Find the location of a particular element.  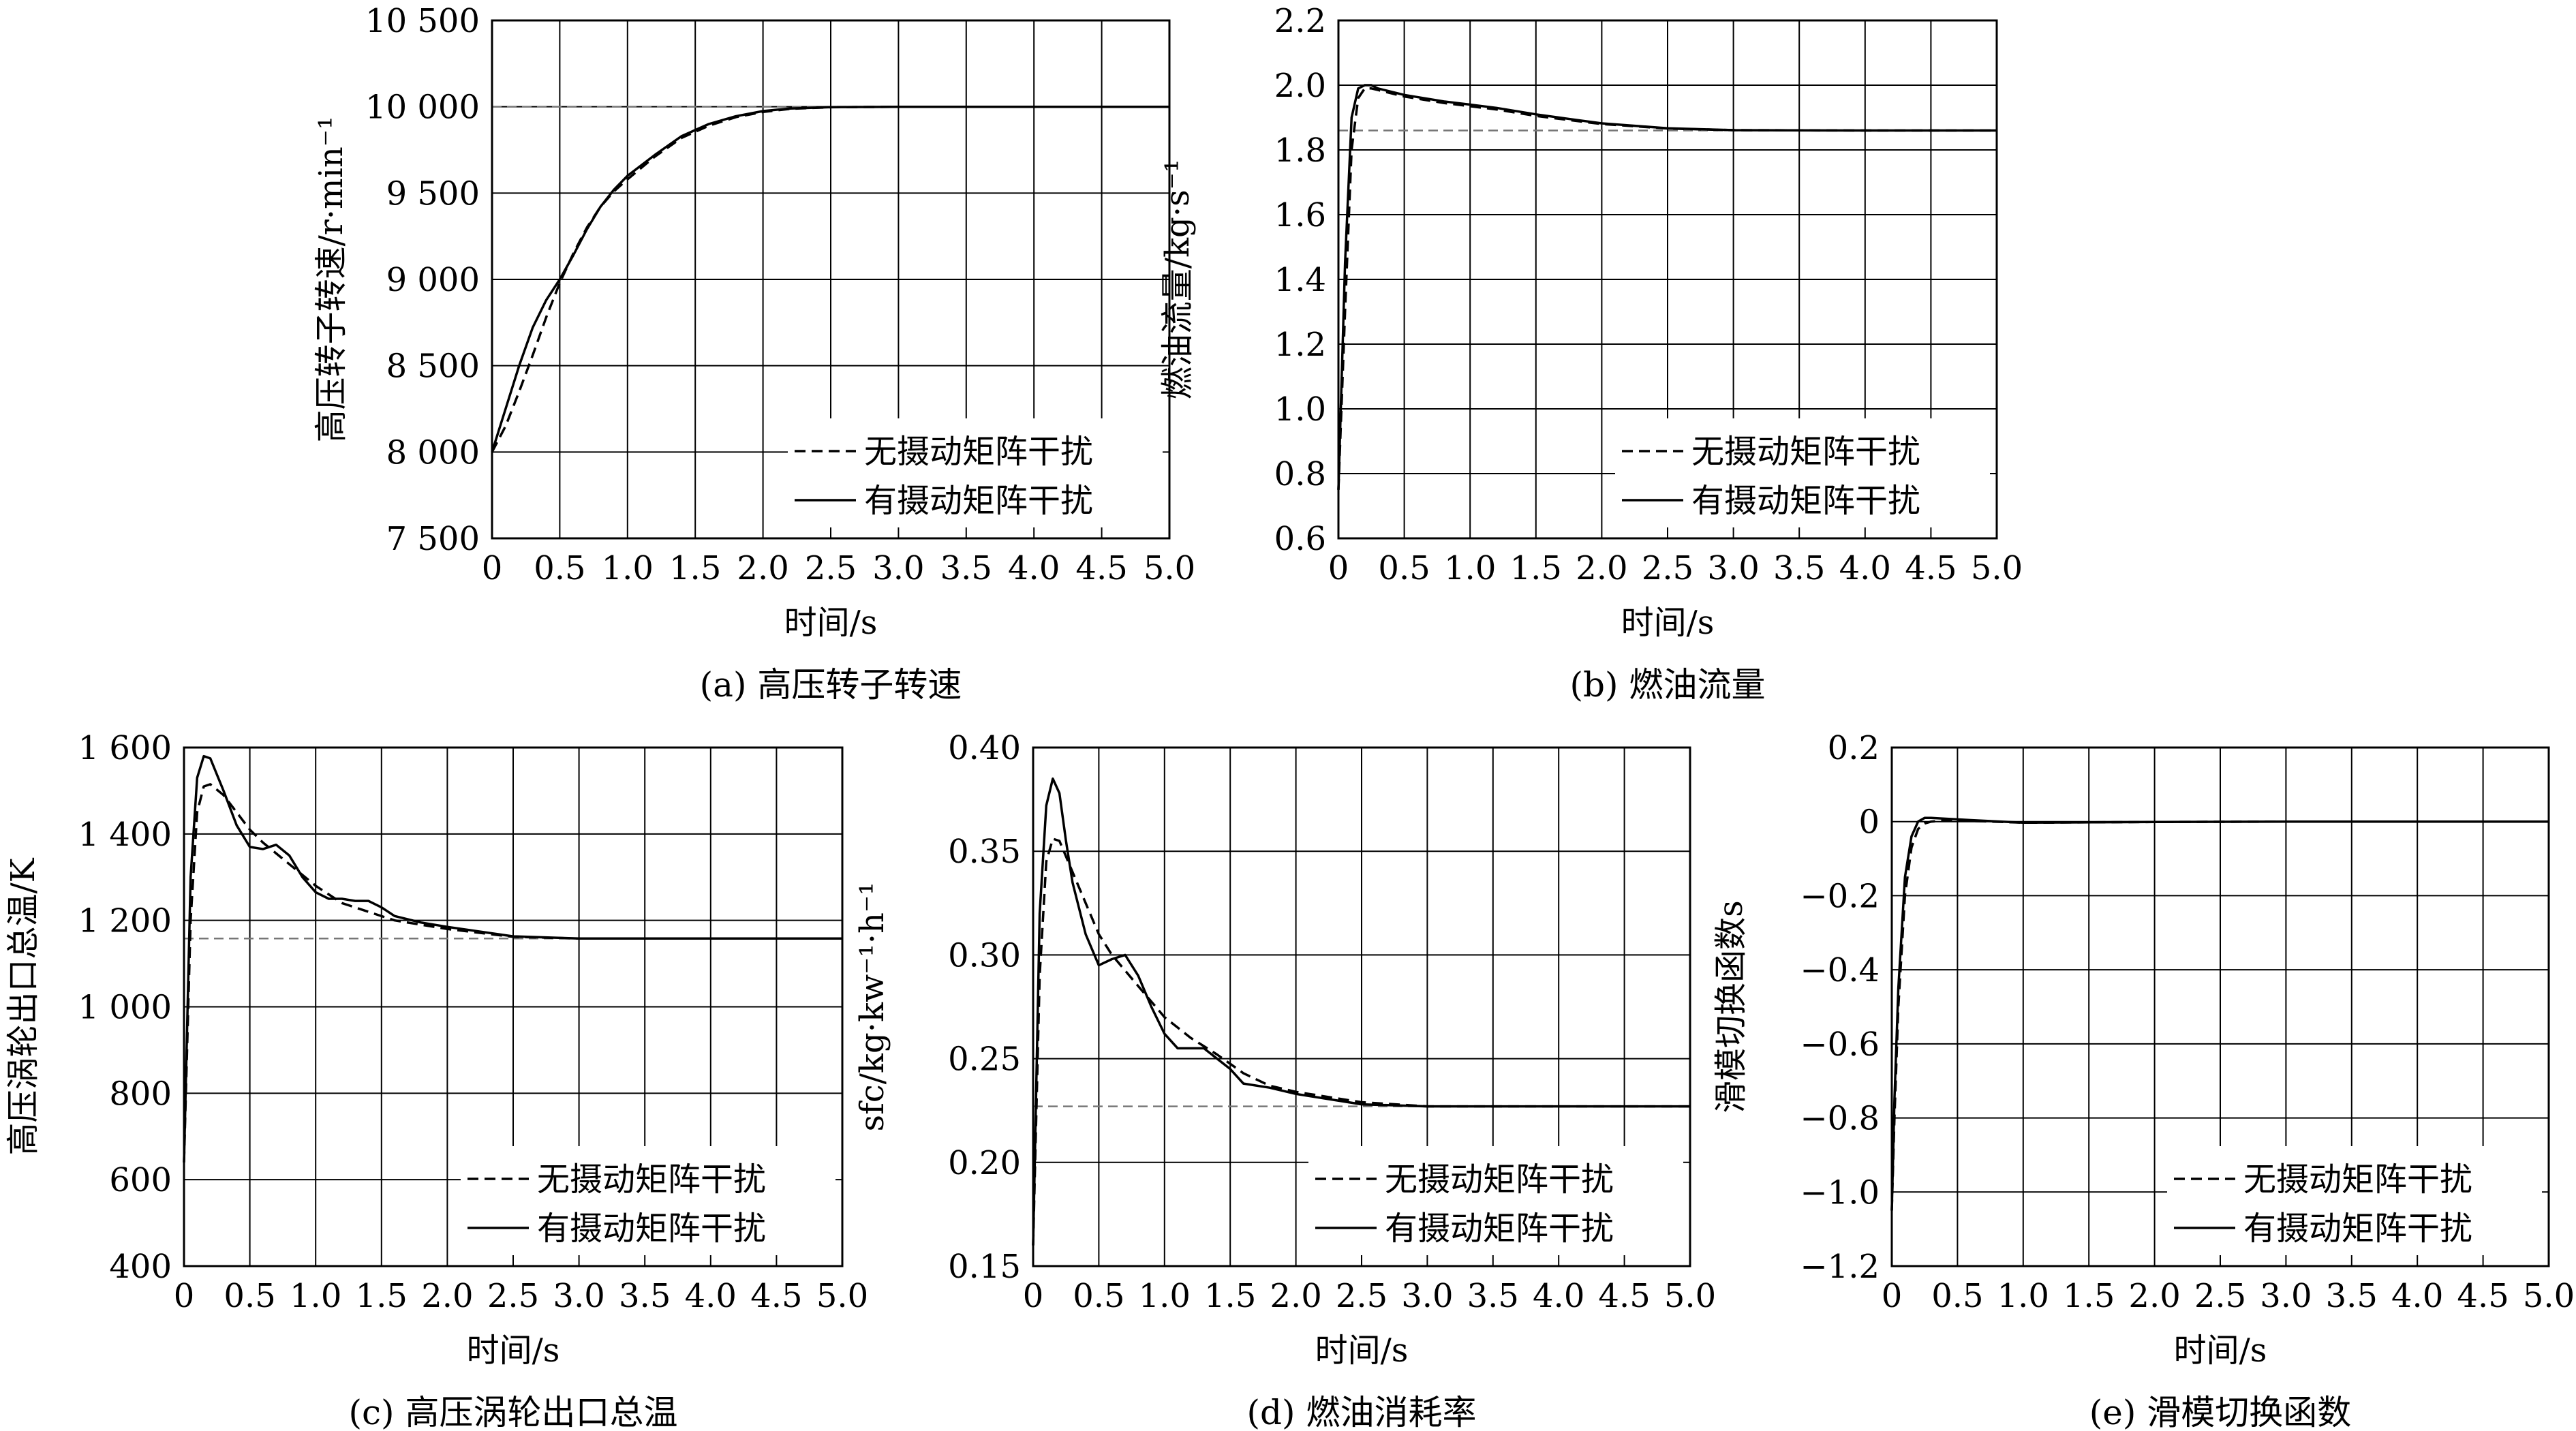

chart4-ytick-label-5: 0.40 is located at coordinates (984, 748).